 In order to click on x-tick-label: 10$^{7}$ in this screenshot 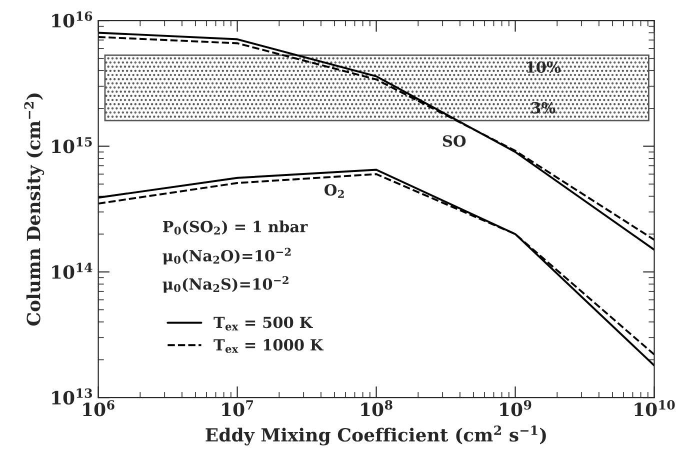, I will do `click(237, 408)`.